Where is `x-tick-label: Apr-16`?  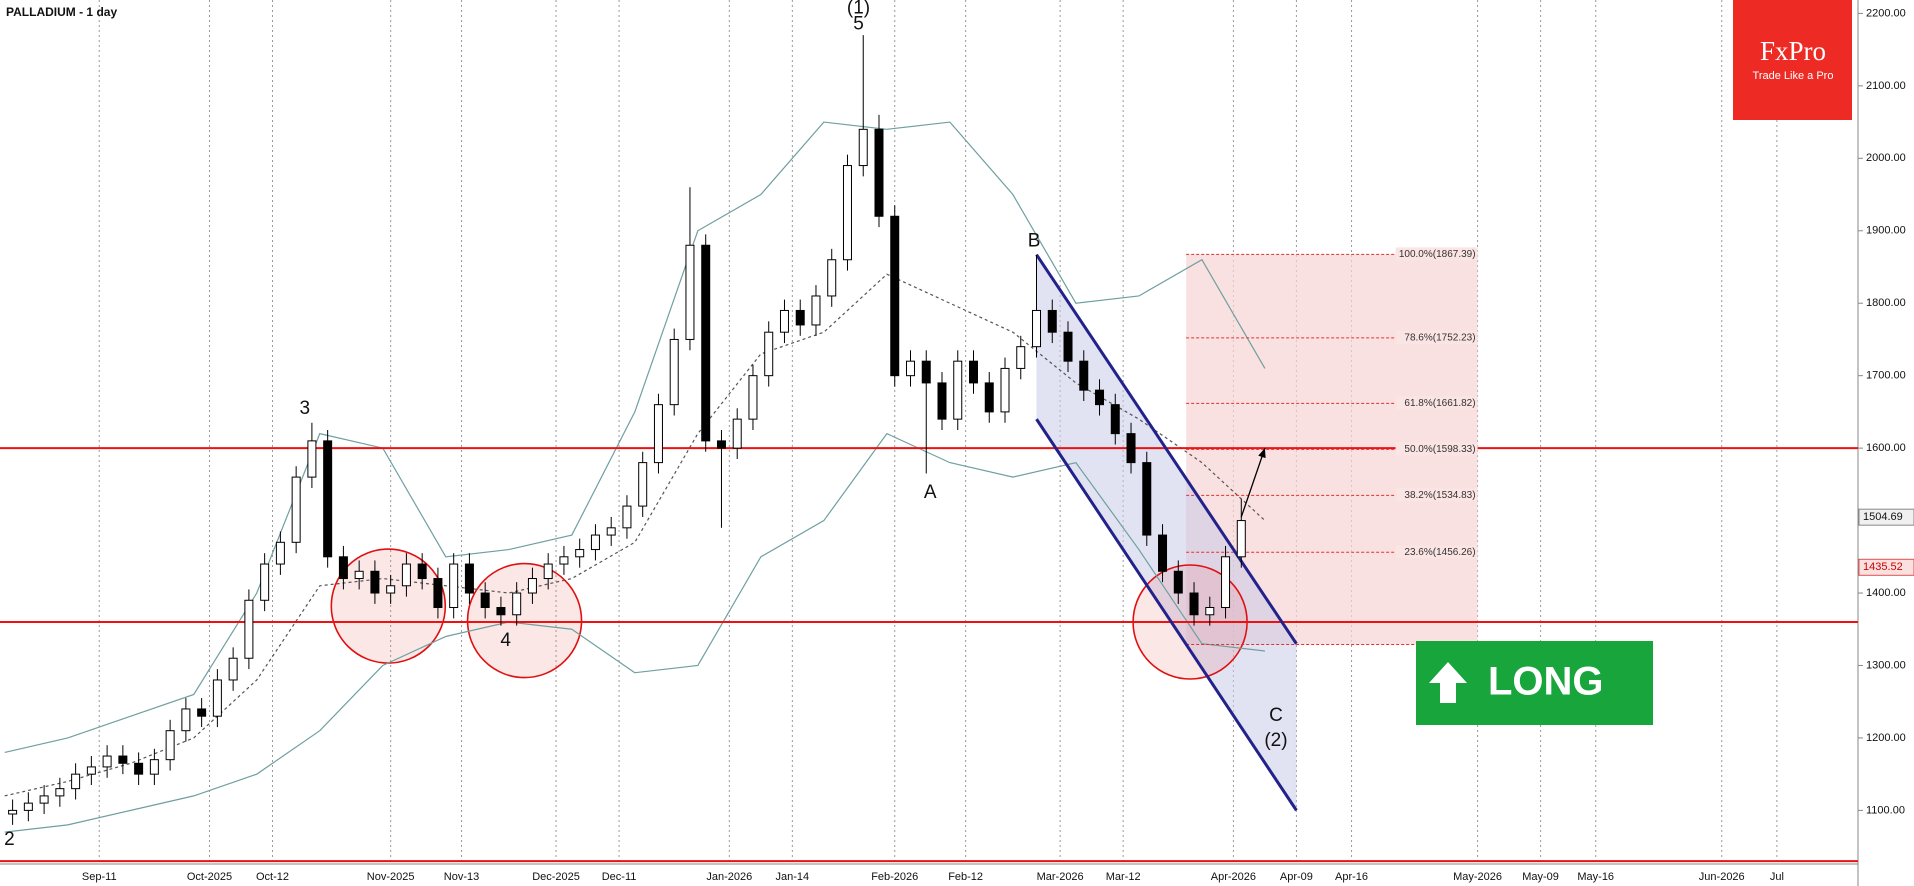
x-tick-label: Apr-16 is located at coordinates (1351, 877).